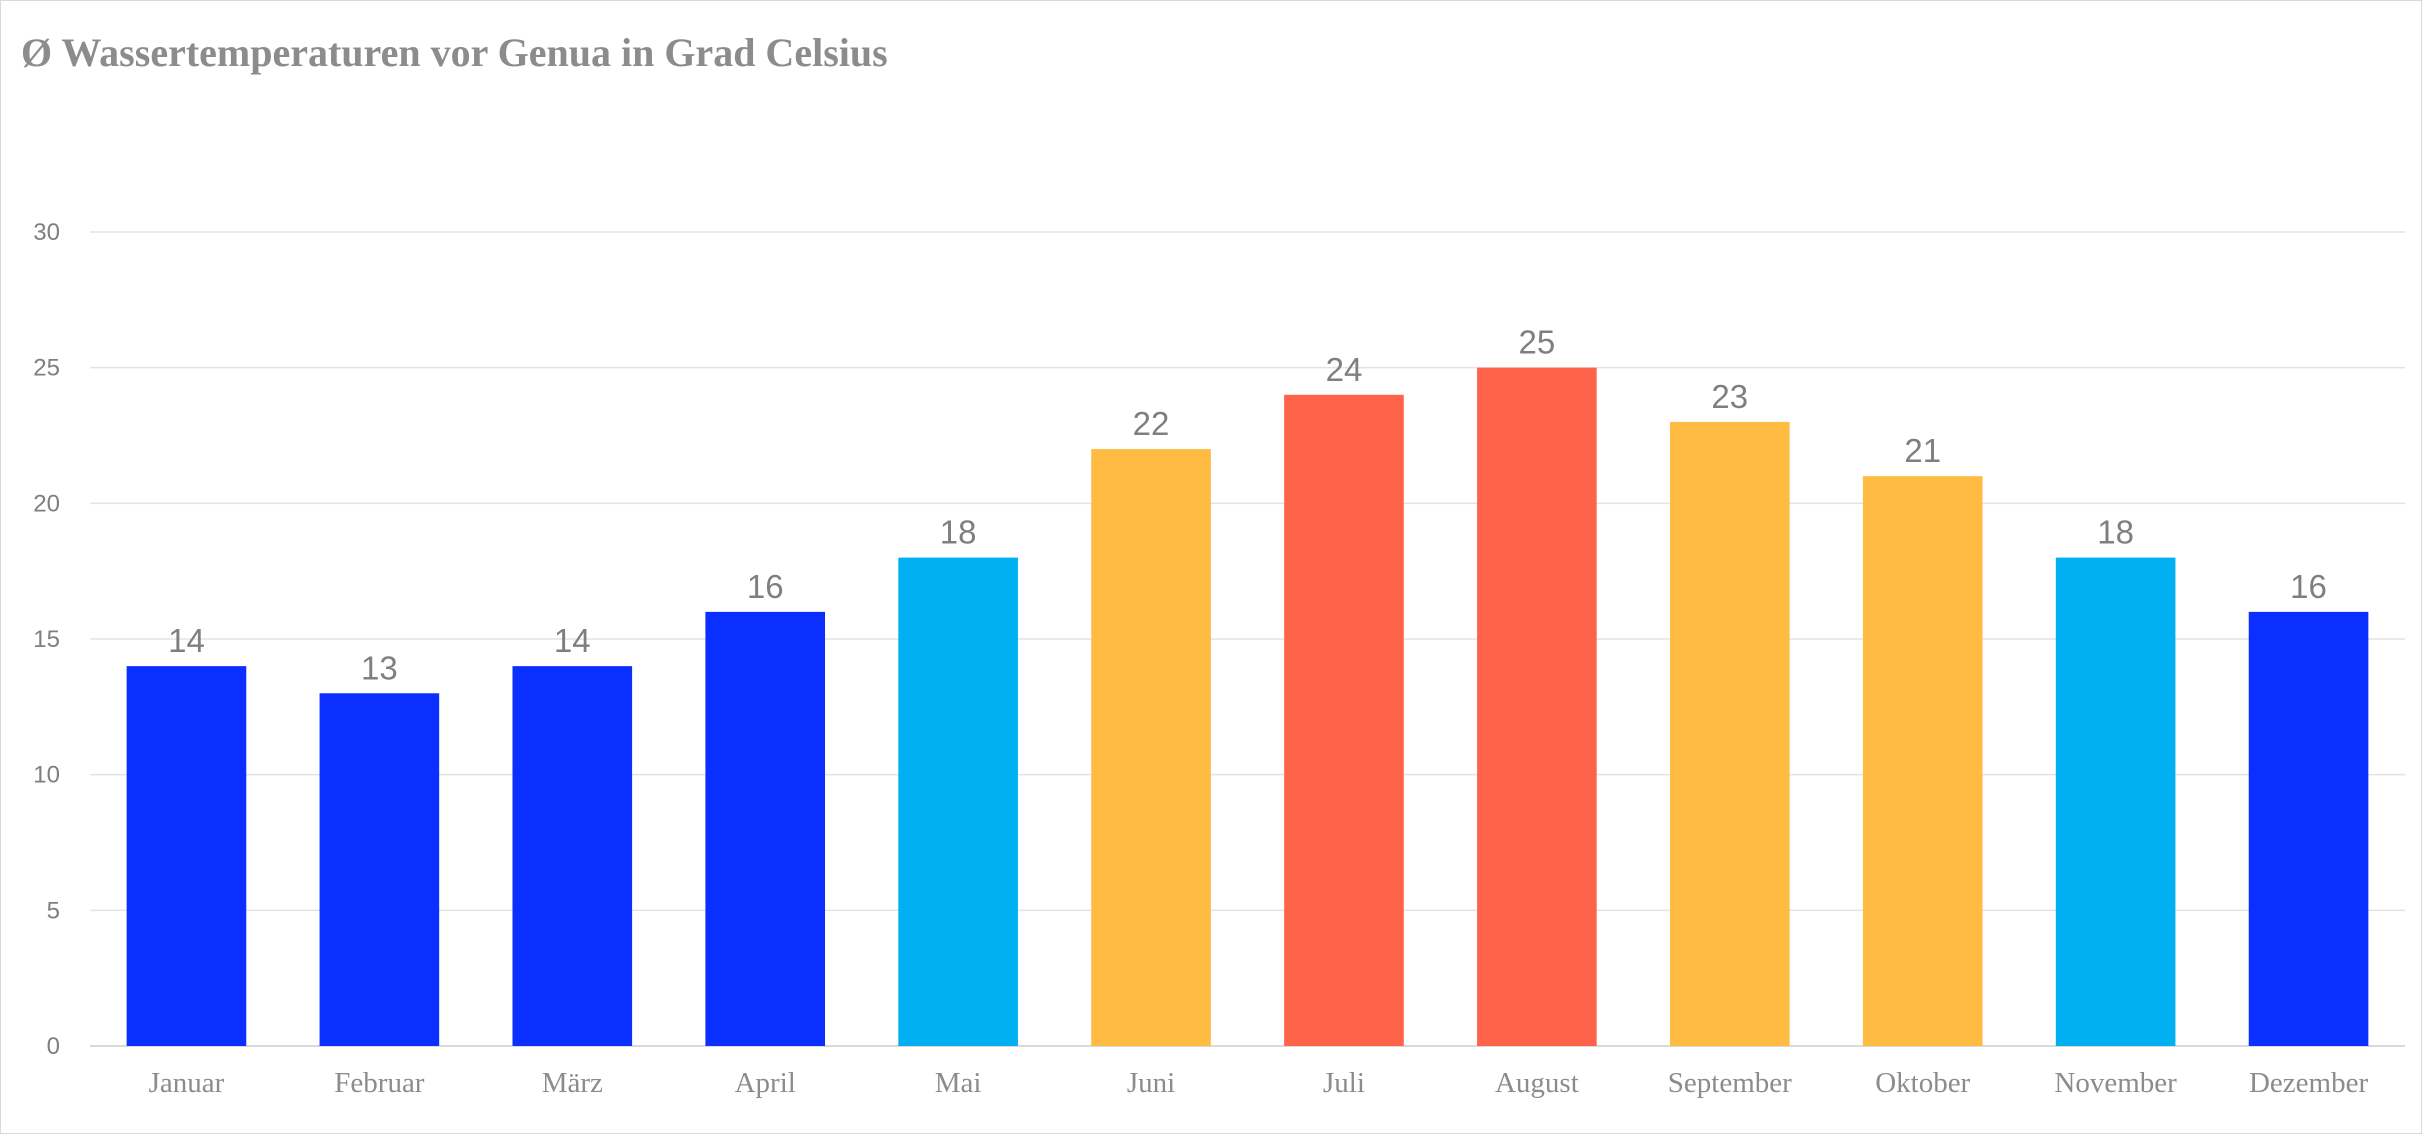 Image resolution: width=2422 pixels, height=1134 pixels. Describe the element at coordinates (379, 1083) in the screenshot. I see `x-tick-label: Februar` at that location.